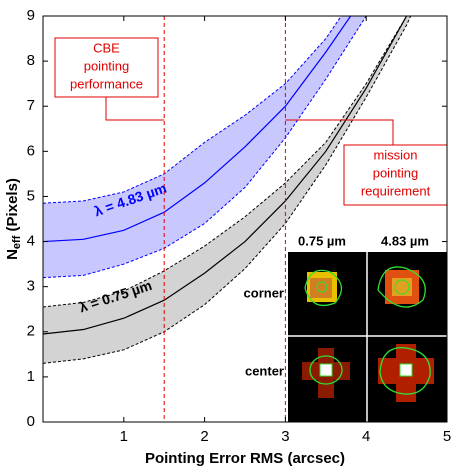  What do you see at coordinates (245, 458) in the screenshot?
I see `x-axis-label: Pointing Error RMS (arcsec)` at bounding box center [245, 458].